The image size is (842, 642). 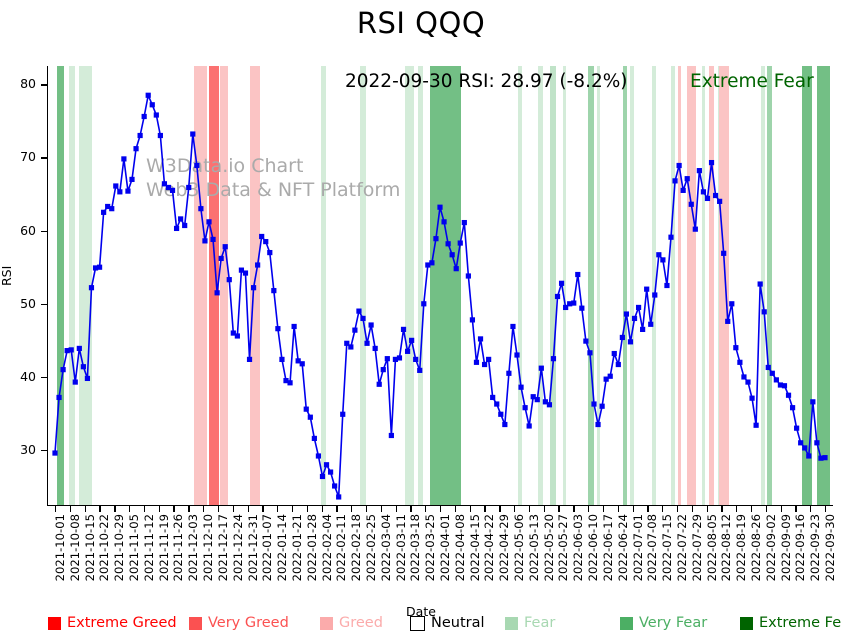 What do you see at coordinates (74, 548) in the screenshot?
I see `x-tick-label: 2021-10-08` at bounding box center [74, 548].